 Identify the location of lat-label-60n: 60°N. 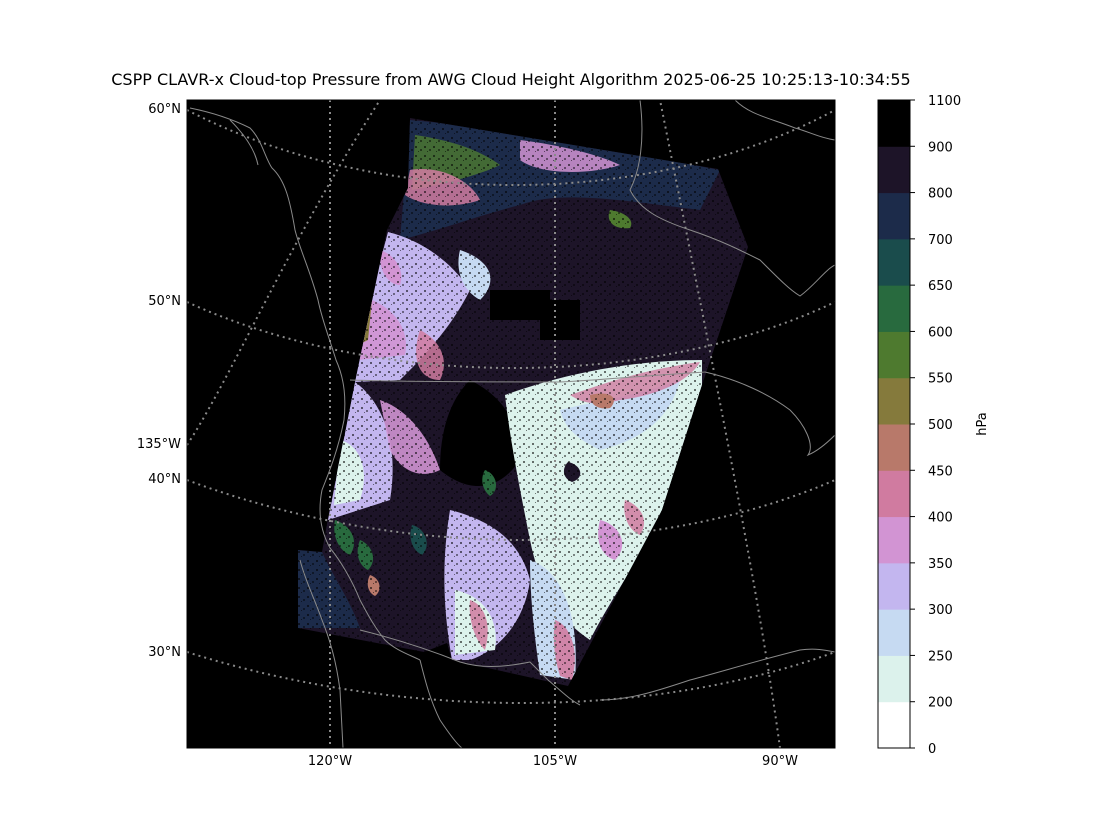
(164, 109).